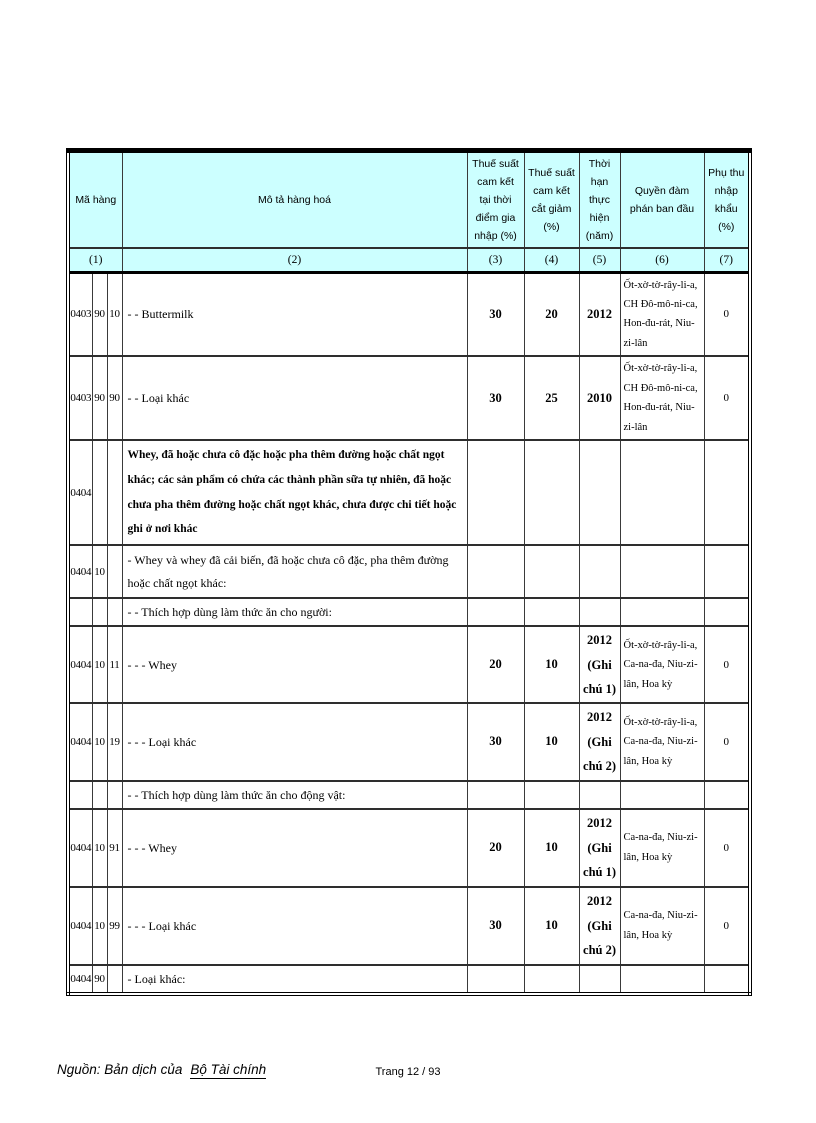 The width and height of the screenshot is (816, 1123). I want to click on code-cell: 99, so click(114, 925).